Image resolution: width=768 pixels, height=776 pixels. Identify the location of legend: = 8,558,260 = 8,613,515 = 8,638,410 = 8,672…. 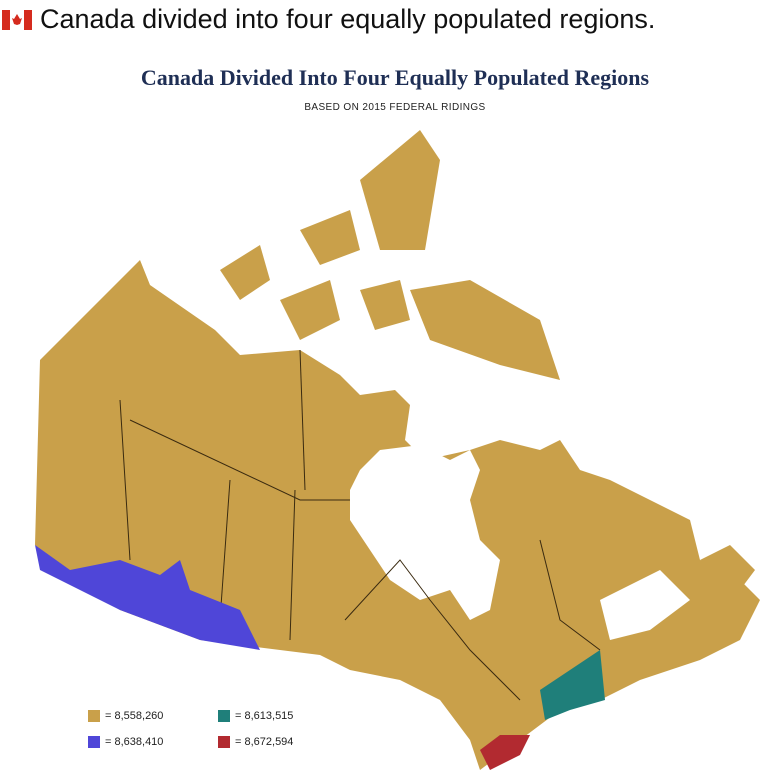
(190, 729).